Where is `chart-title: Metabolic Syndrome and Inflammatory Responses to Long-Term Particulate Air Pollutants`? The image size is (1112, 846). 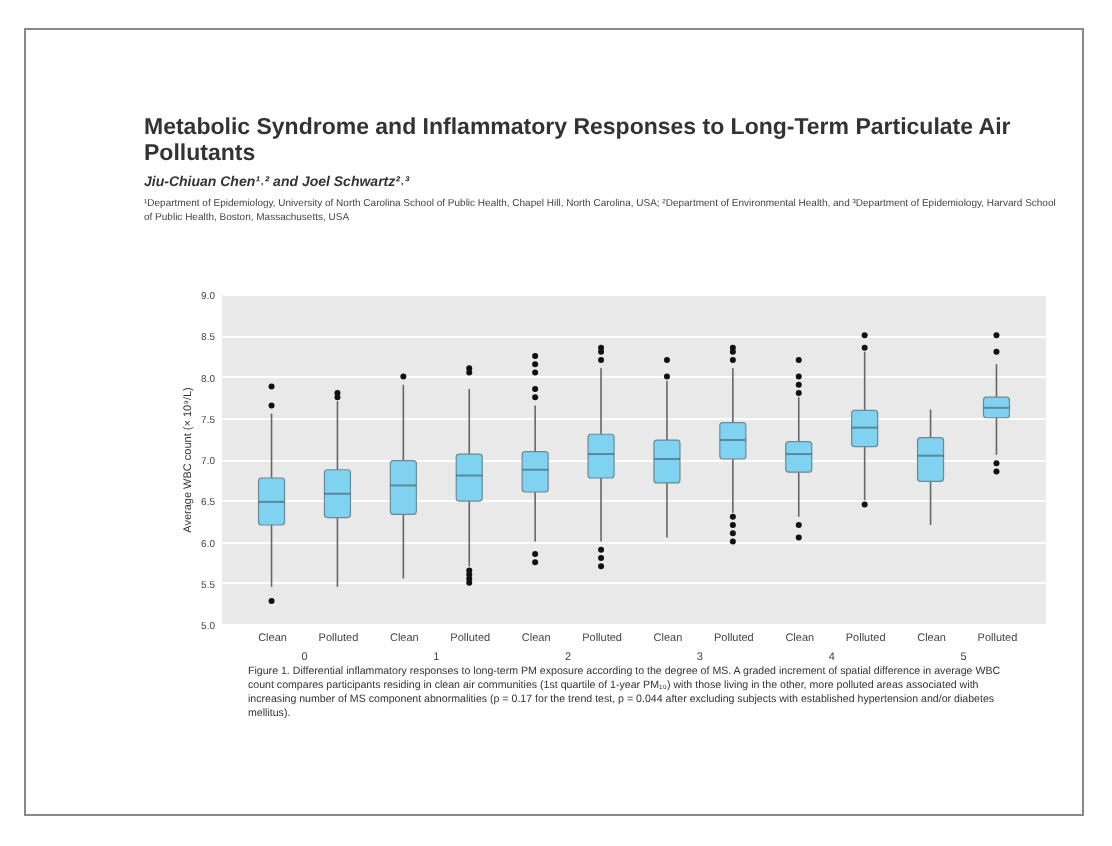
chart-title: Metabolic Syndrome and Inflammatory Responses to Long-Term Particulate Air Pollutants is located at coordinates (578, 142).